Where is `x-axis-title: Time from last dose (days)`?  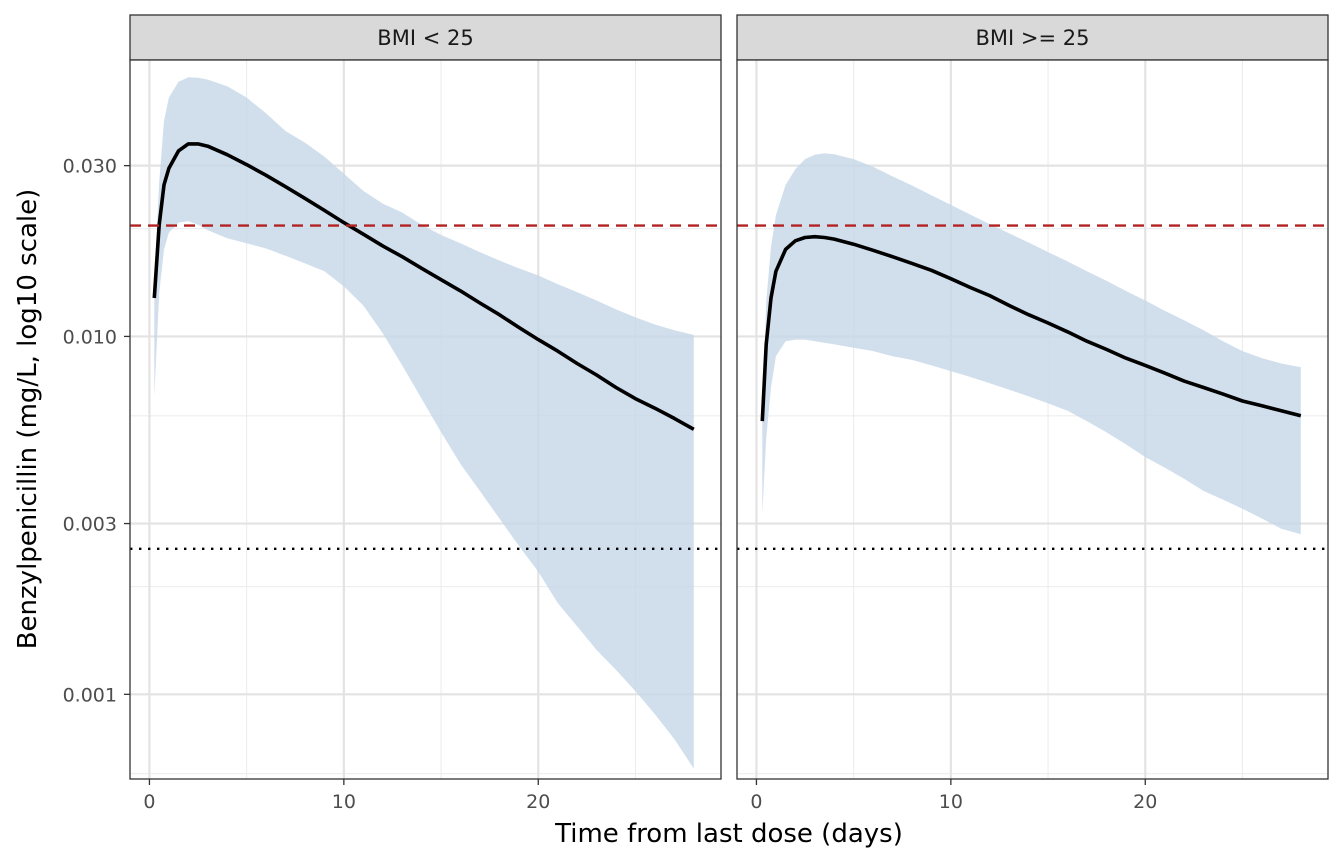 x-axis-title: Time from last dose (days) is located at coordinates (728, 834).